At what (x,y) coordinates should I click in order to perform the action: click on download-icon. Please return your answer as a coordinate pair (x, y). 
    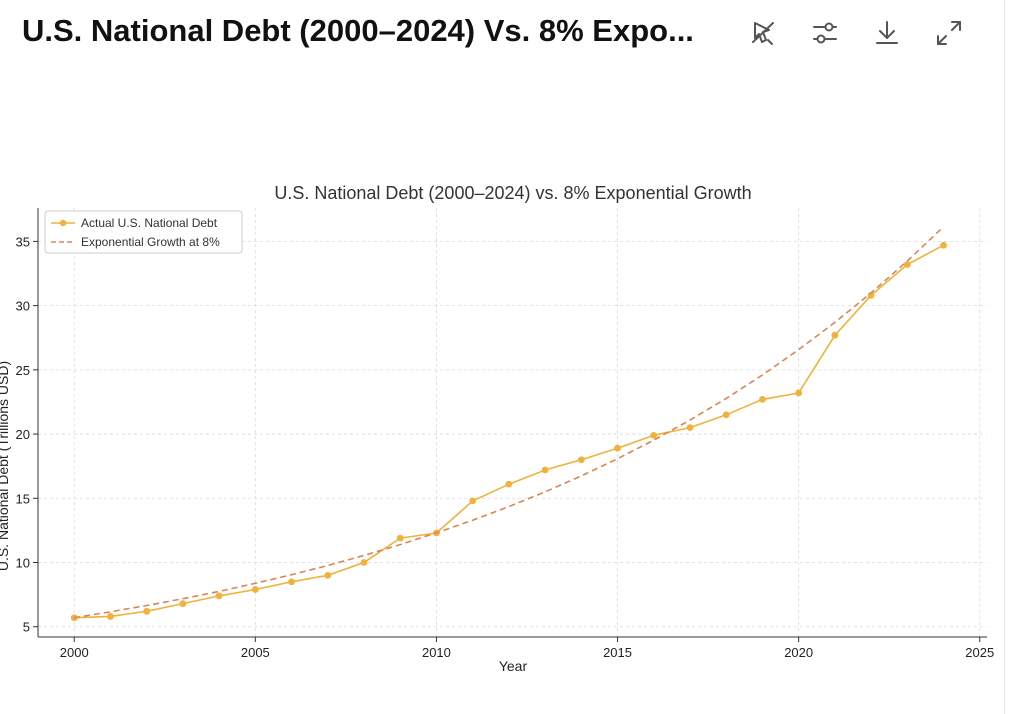
    Looking at the image, I should click on (887, 32).